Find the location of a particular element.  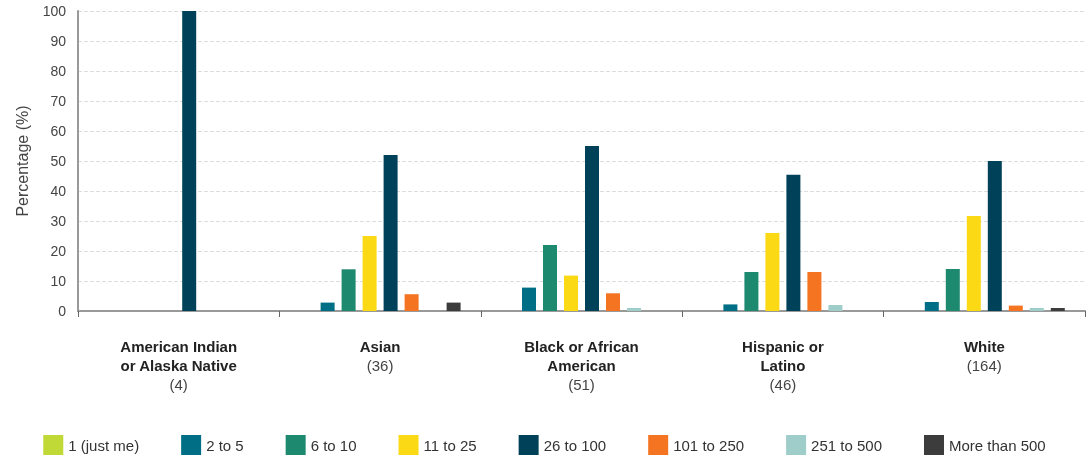

legend-label: 251 to 500 is located at coordinates (846, 445).